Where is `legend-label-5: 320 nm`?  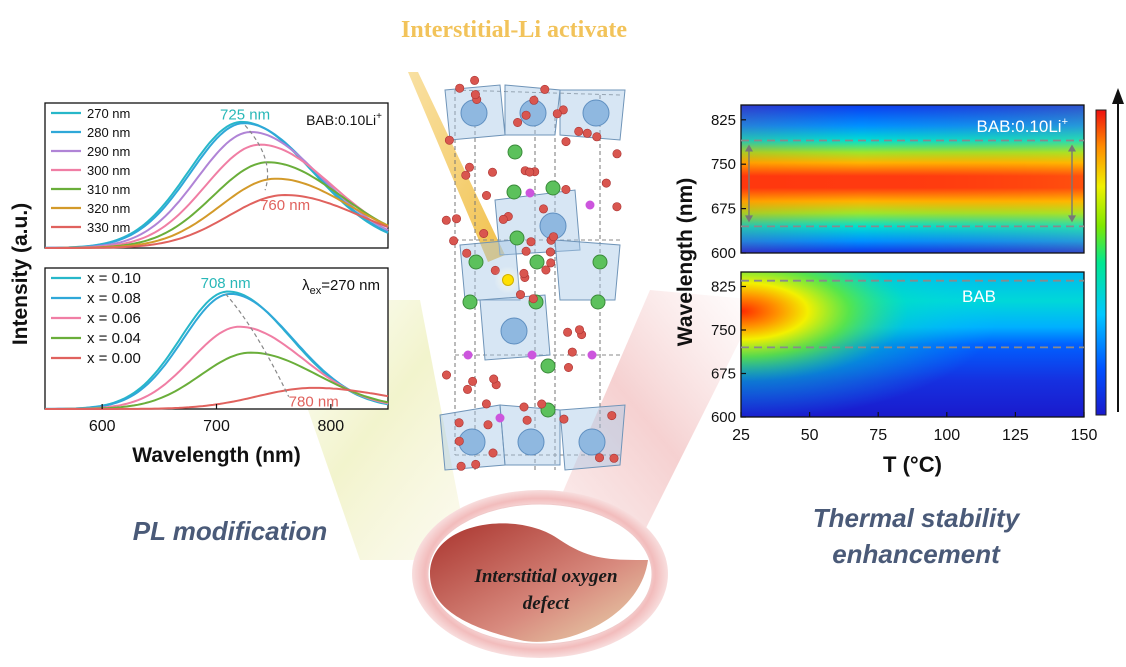 legend-label-5: 320 nm is located at coordinates (108, 208).